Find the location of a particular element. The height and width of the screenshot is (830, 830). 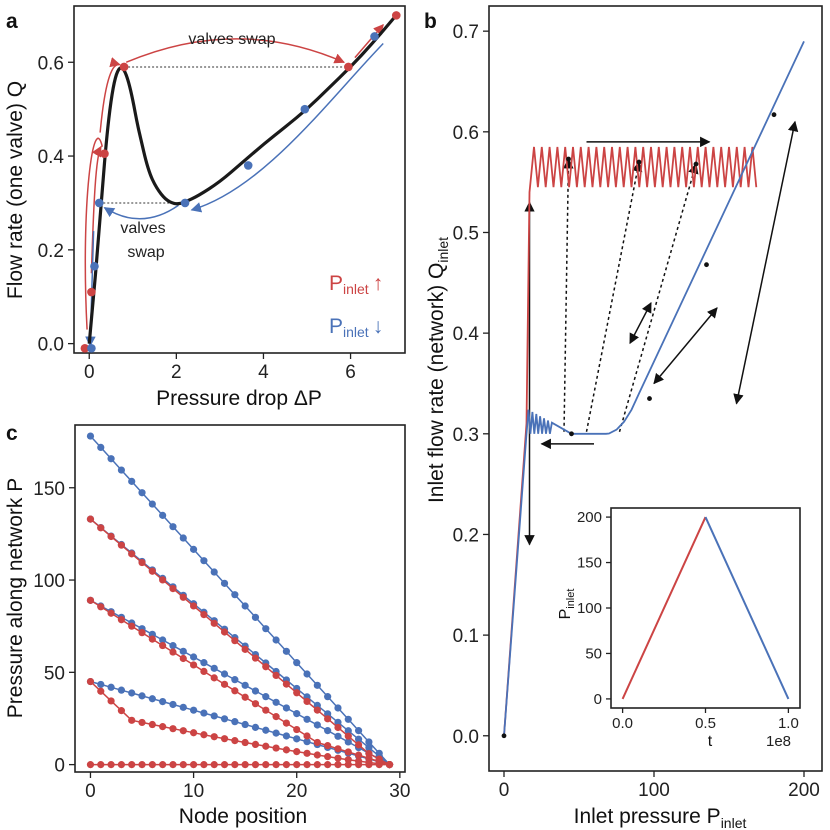

y-tick-label: 200 is located at coordinates (589, 517).